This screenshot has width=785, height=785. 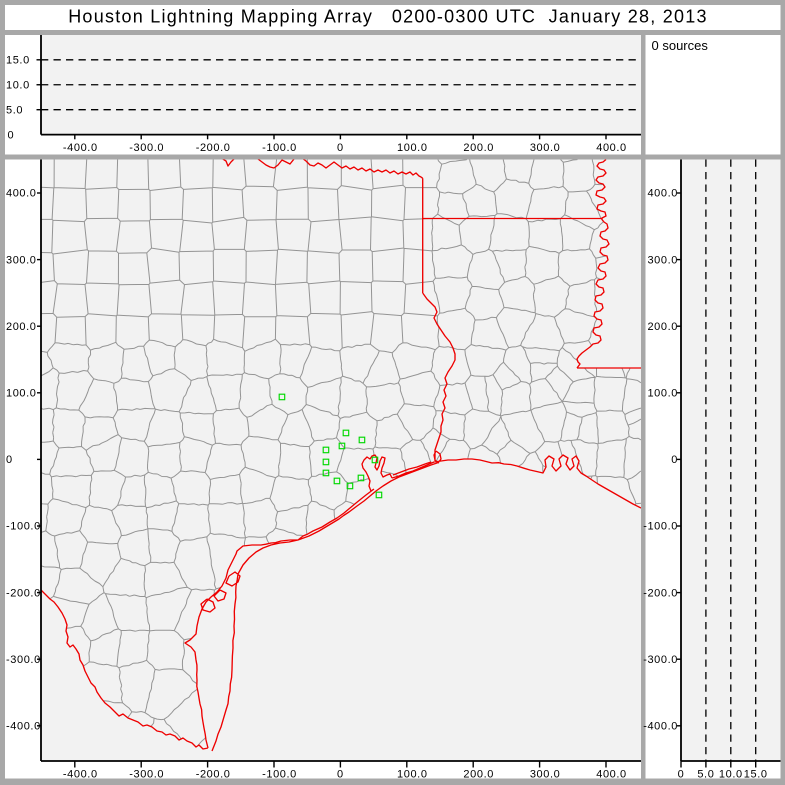 I want to click on svg-text: 0 sources, so click(x=680, y=45).